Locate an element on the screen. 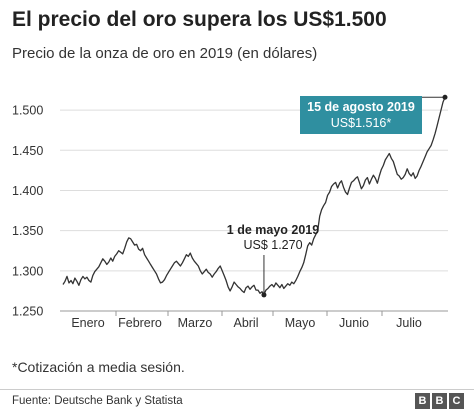 Image resolution: width=474 pixels, height=416 pixels. y-tick-label: 1.300 is located at coordinates (27, 271).